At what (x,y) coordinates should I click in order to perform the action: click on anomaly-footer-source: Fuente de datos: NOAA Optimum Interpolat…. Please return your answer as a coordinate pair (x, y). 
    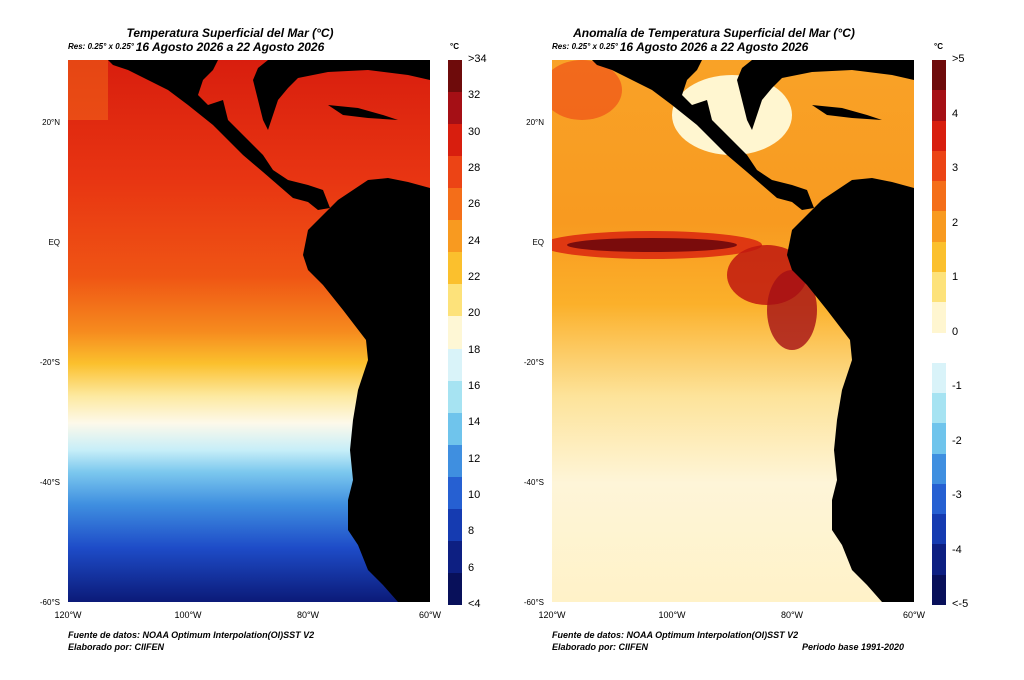
    Looking at the image, I should click on (675, 635).